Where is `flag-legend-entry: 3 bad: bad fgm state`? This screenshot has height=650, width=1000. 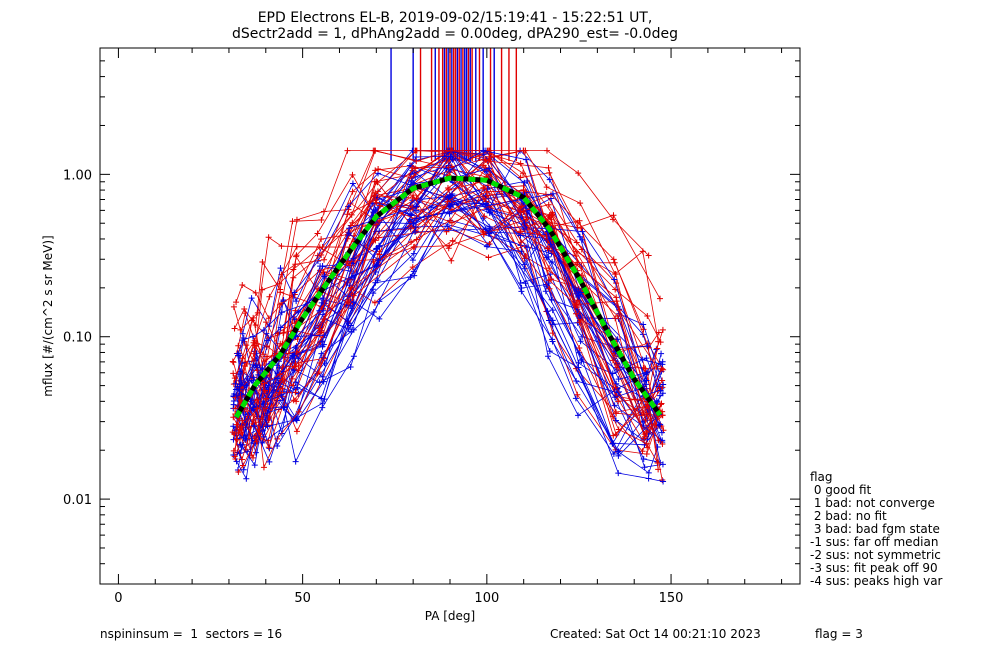 flag-legend-entry: 3 bad: bad fgm state is located at coordinates (875, 529).